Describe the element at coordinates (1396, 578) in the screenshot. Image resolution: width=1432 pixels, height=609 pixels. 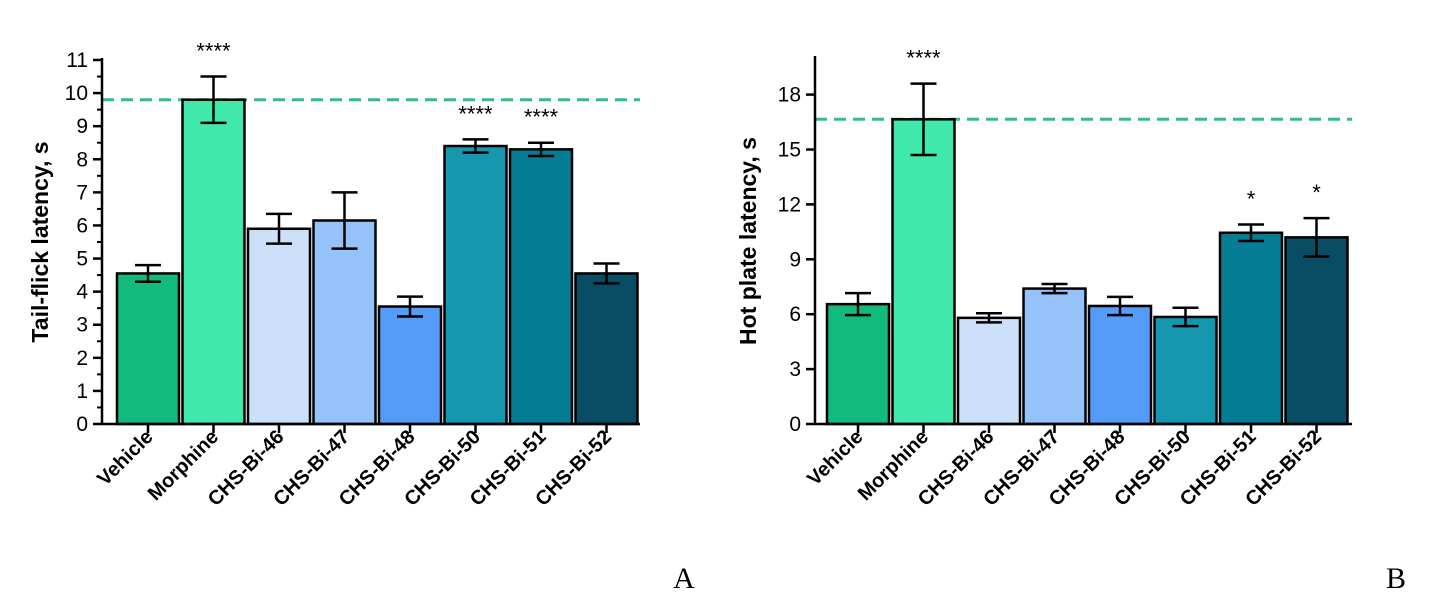
I see `panel-label: B` at that location.